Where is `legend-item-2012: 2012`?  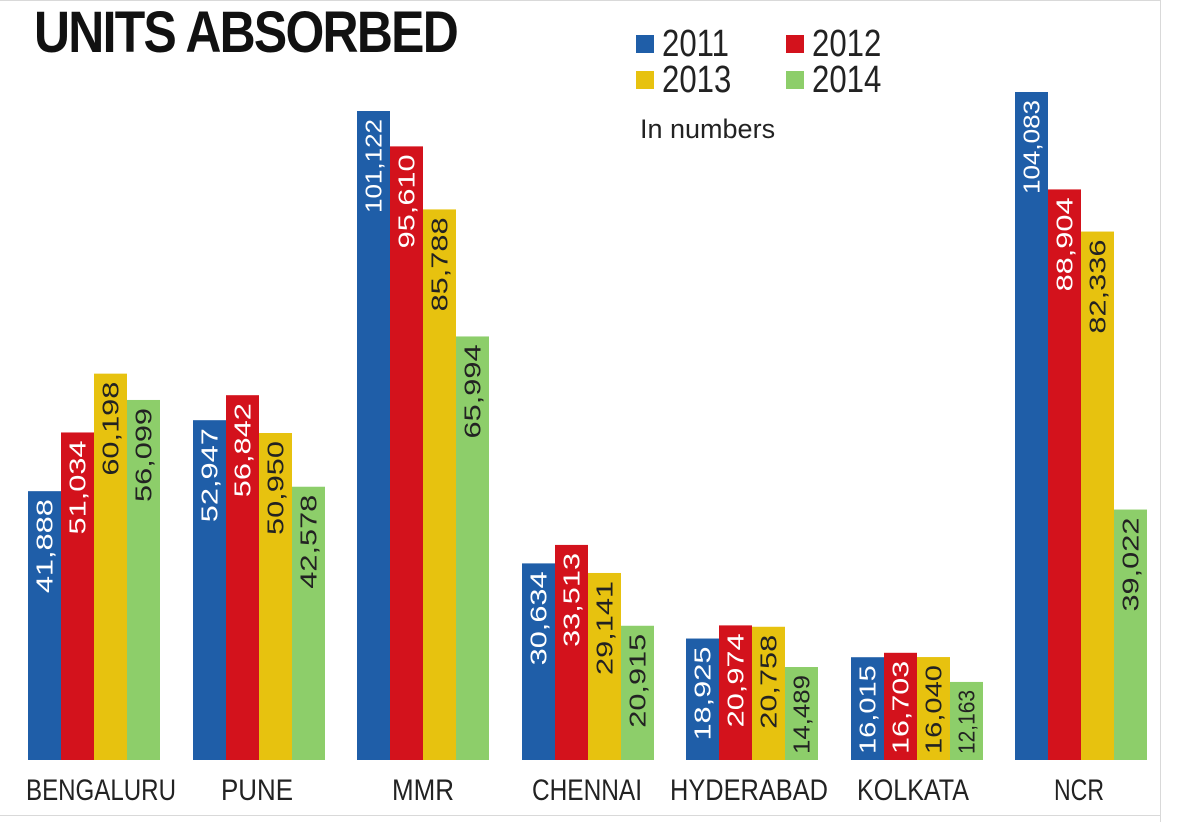 legend-item-2012: 2012 is located at coordinates (841, 44).